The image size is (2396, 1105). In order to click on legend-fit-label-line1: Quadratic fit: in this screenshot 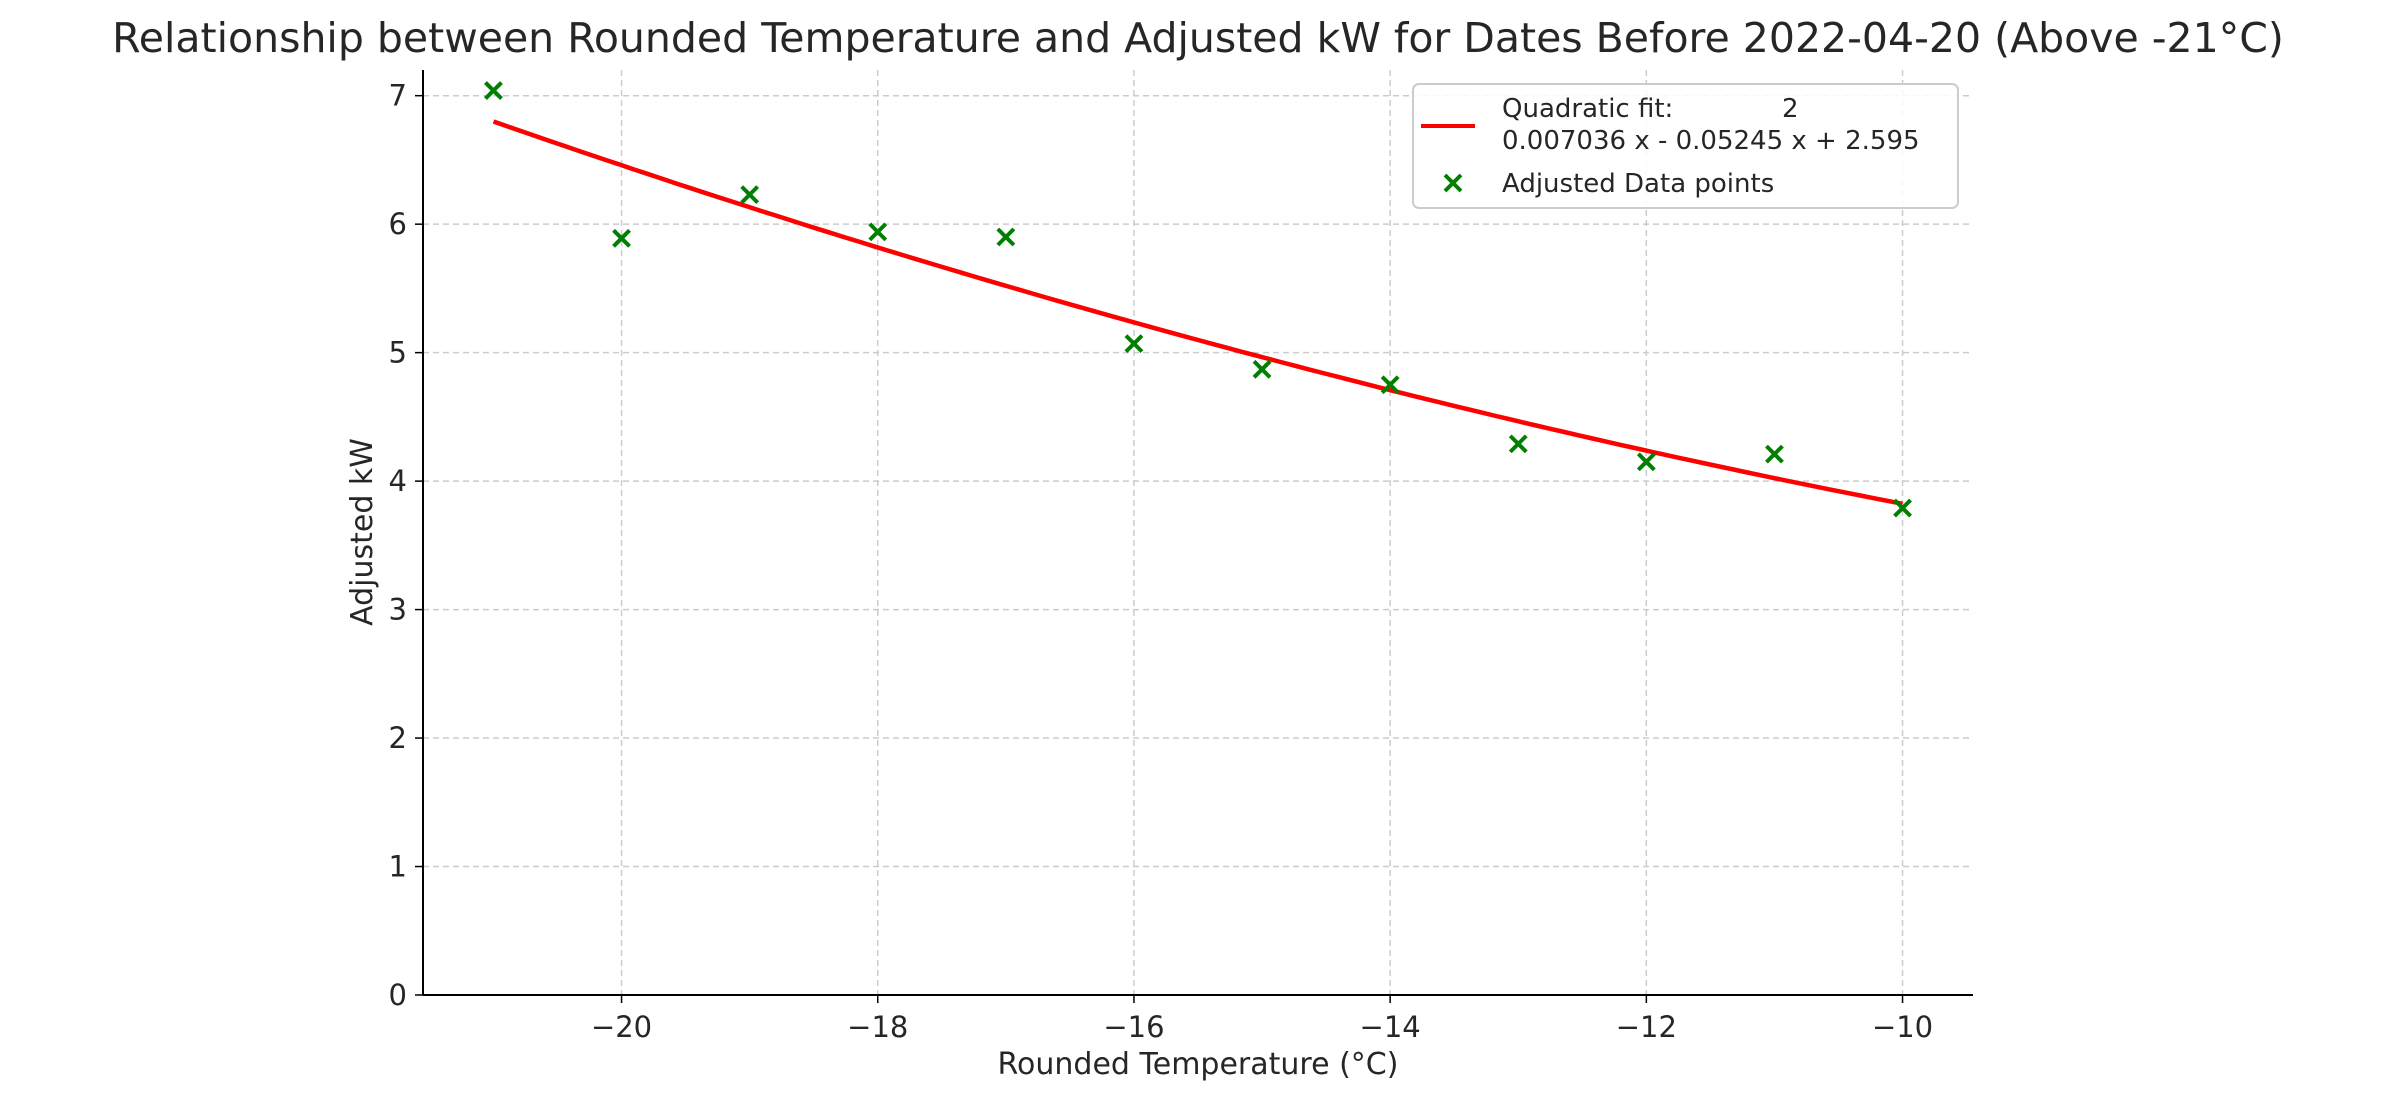, I will do `click(1587, 109)`.